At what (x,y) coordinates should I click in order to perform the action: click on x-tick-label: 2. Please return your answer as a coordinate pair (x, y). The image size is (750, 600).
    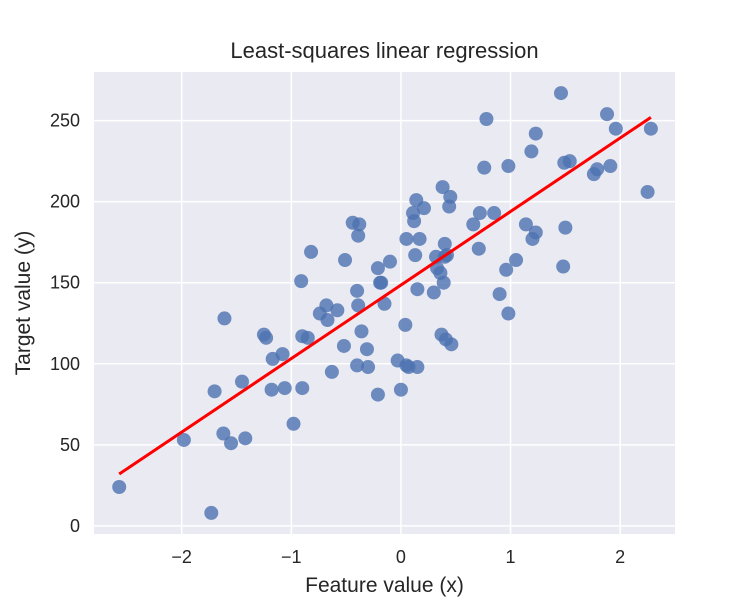
    Looking at the image, I should click on (620, 557).